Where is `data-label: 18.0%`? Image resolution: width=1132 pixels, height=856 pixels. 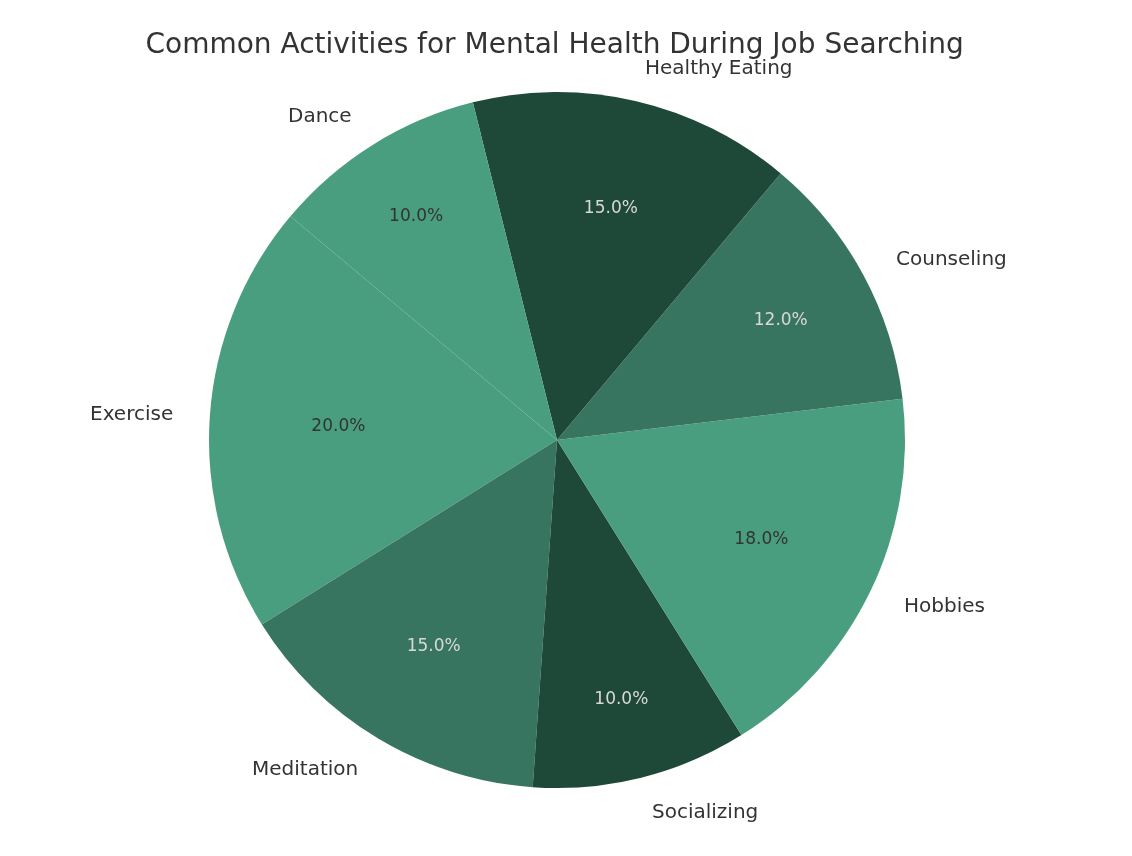
data-label: 18.0% is located at coordinates (761, 537).